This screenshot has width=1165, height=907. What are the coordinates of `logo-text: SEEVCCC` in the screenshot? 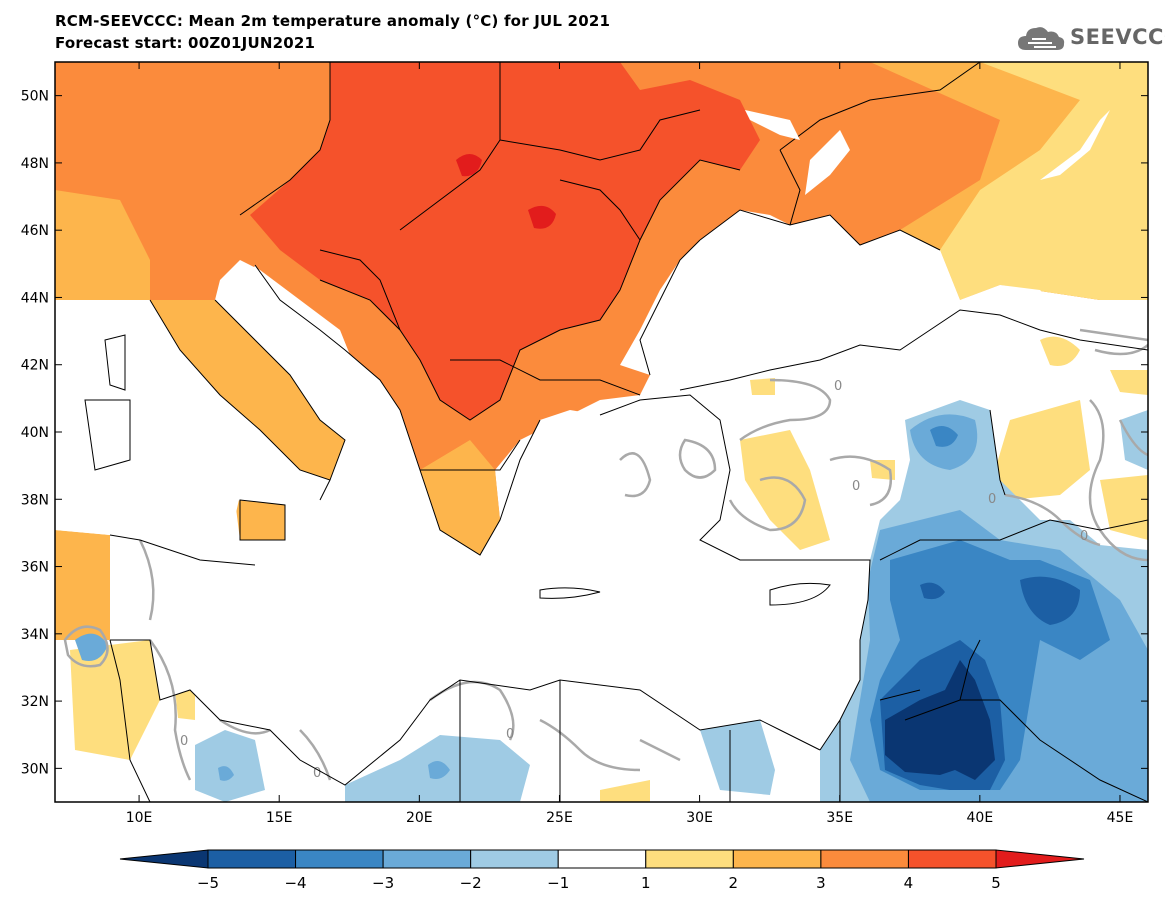 It's located at (1117, 37).